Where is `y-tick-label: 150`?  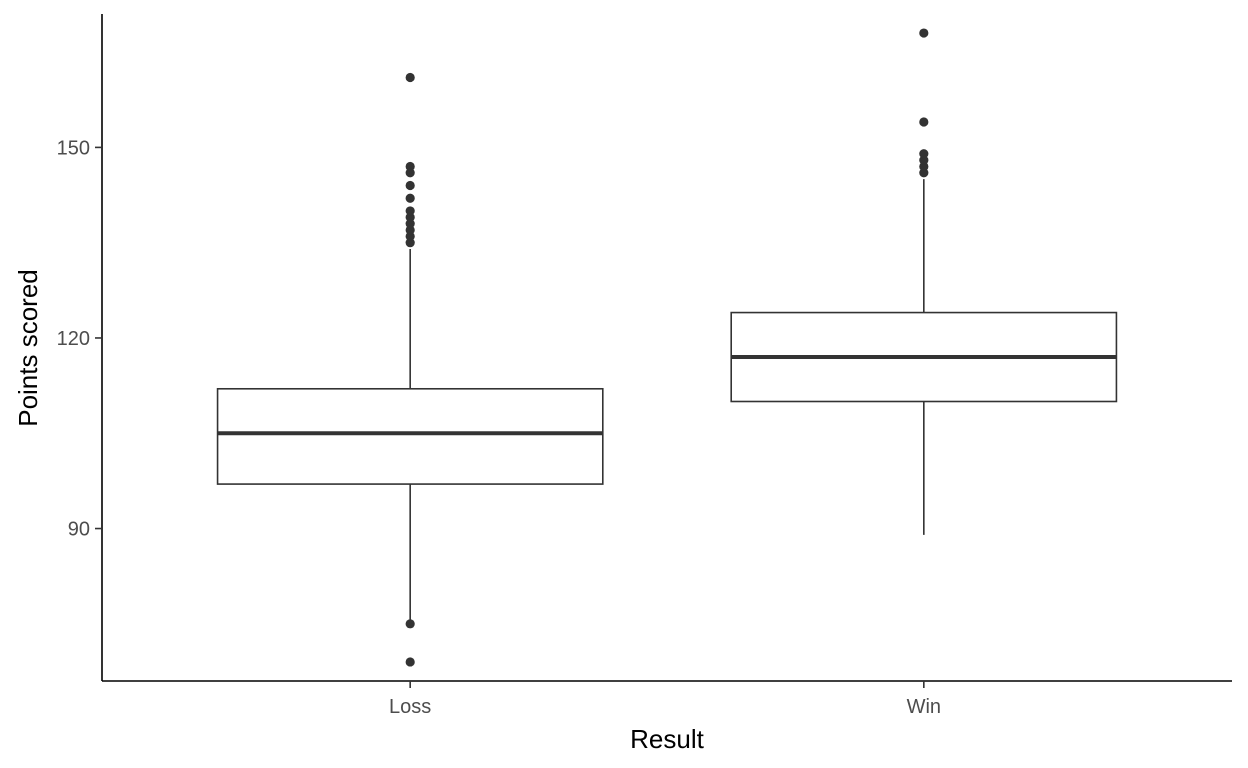
y-tick-label: 150 is located at coordinates (73, 148).